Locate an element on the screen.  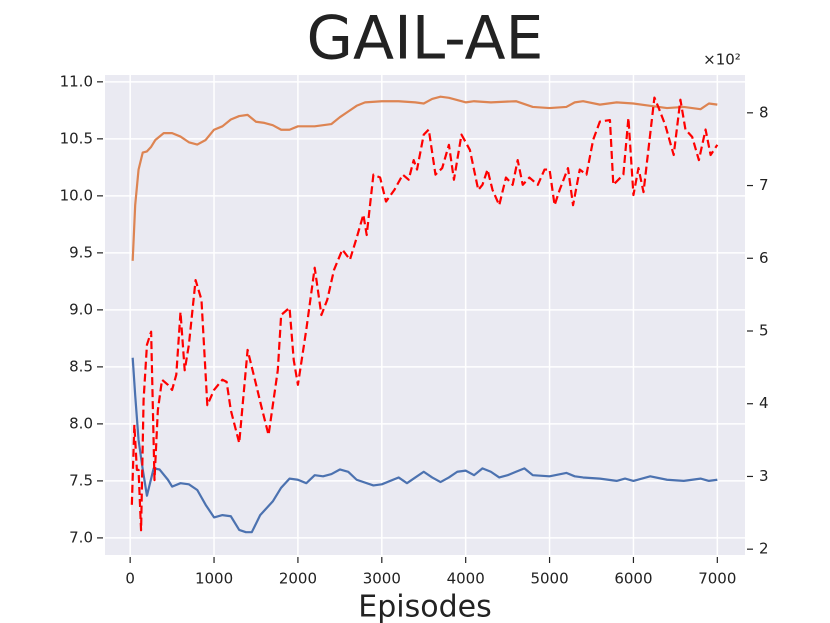
y-tick-label: 10.0 is located at coordinates (76, 195).